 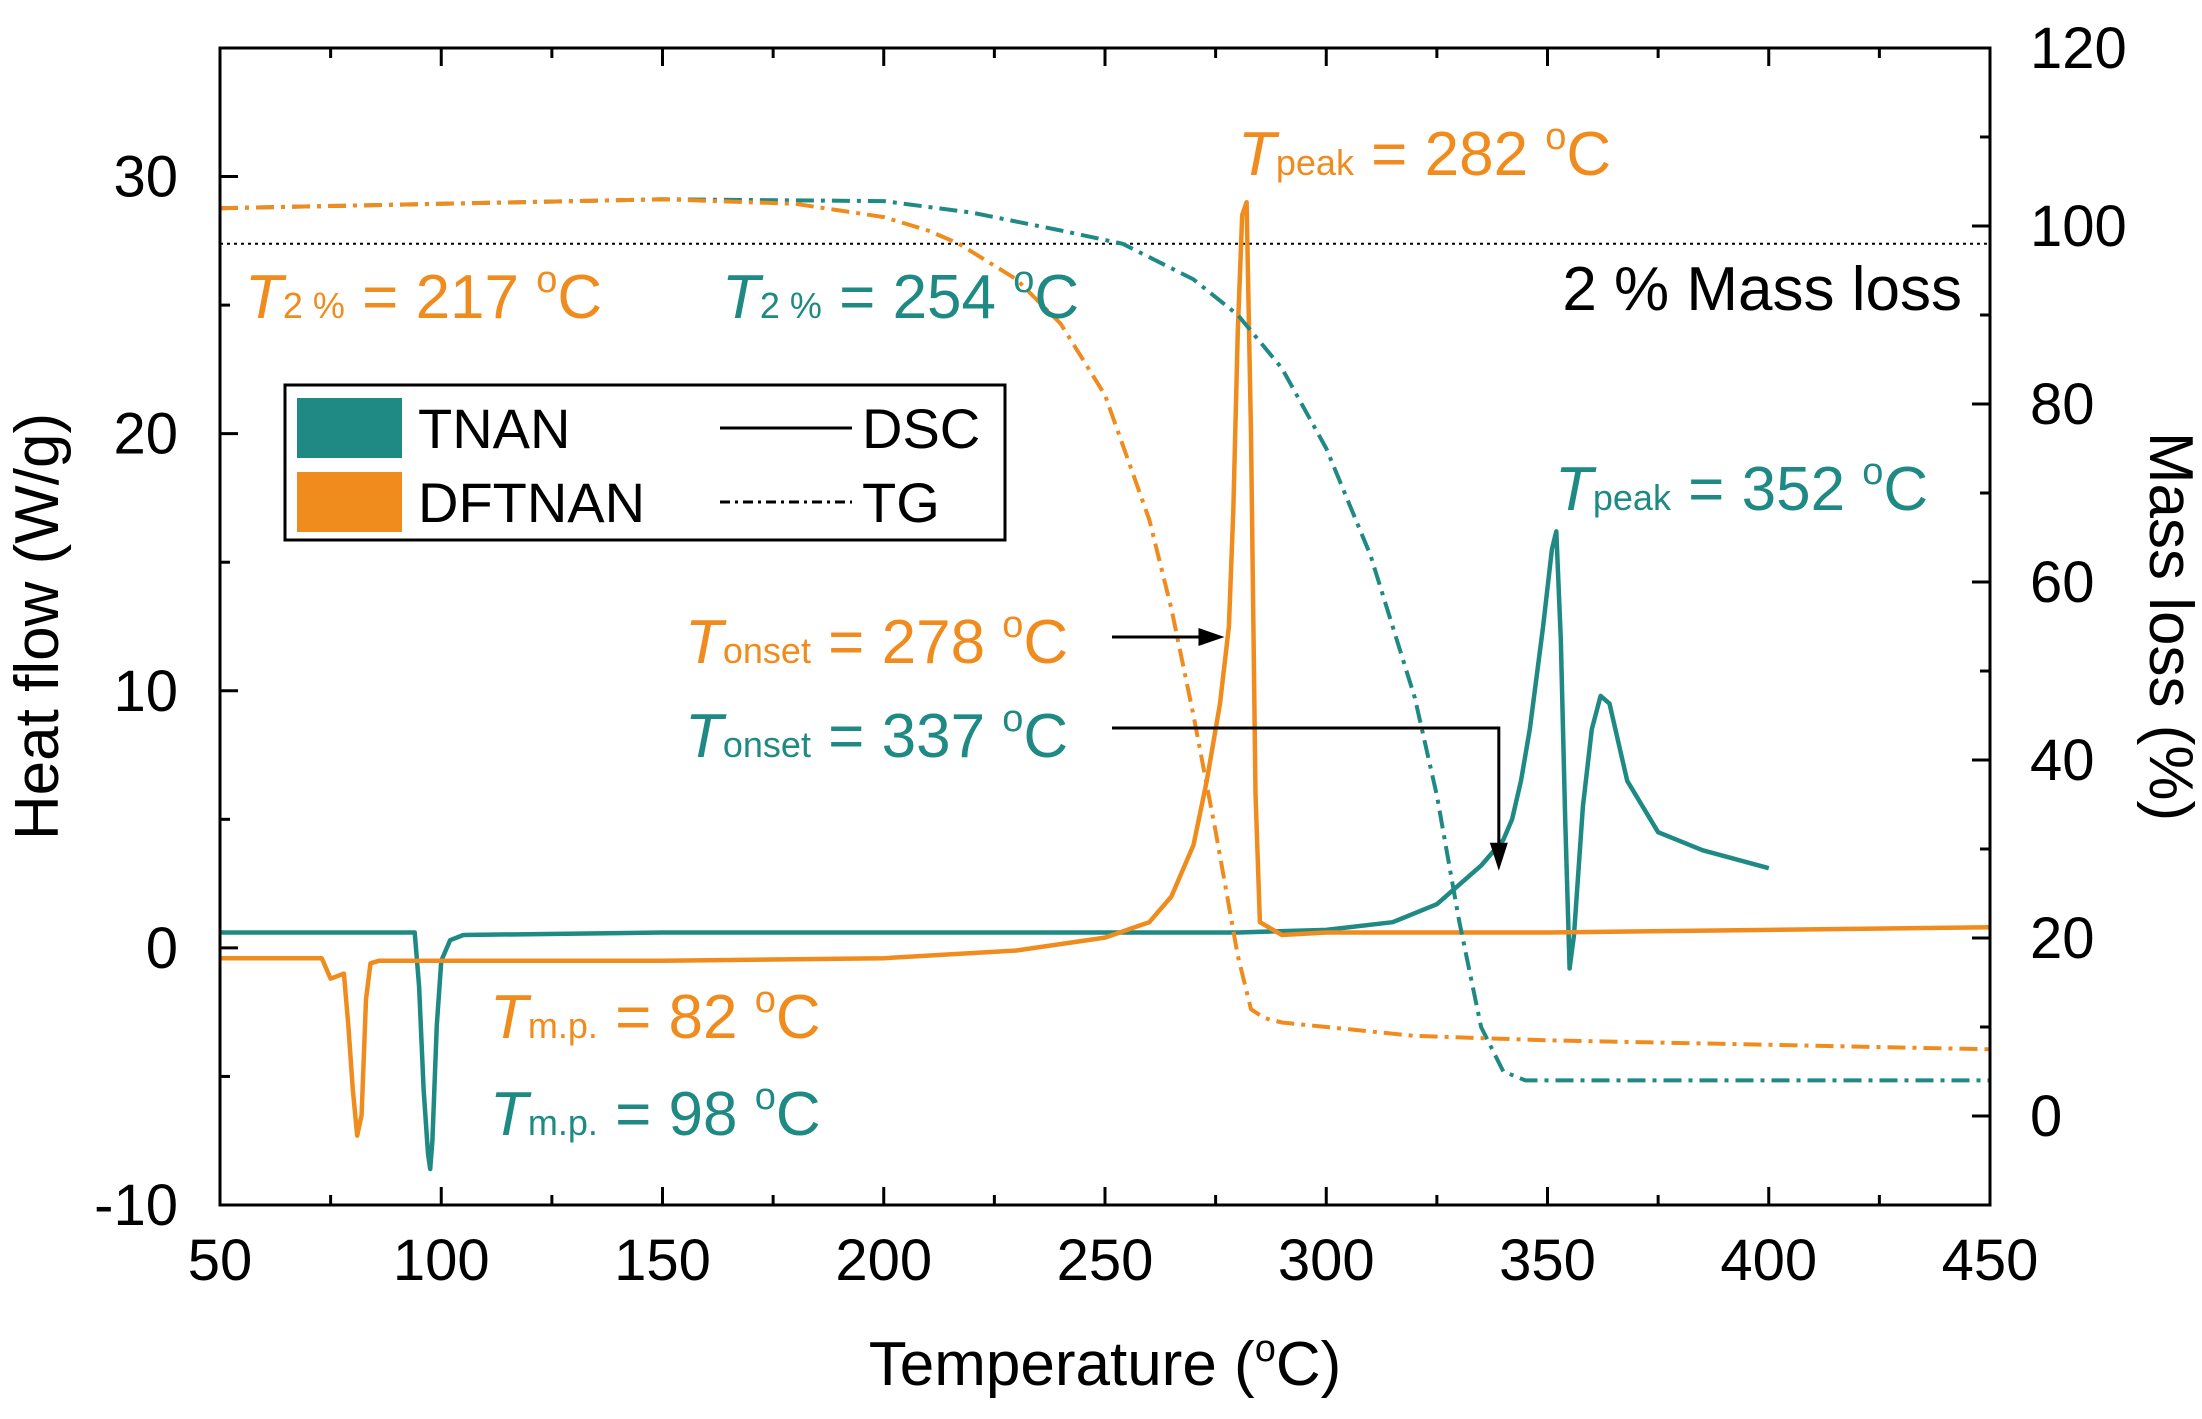 What do you see at coordinates (349, 502) in the screenshot?
I see `legend-swatch-dftnan` at bounding box center [349, 502].